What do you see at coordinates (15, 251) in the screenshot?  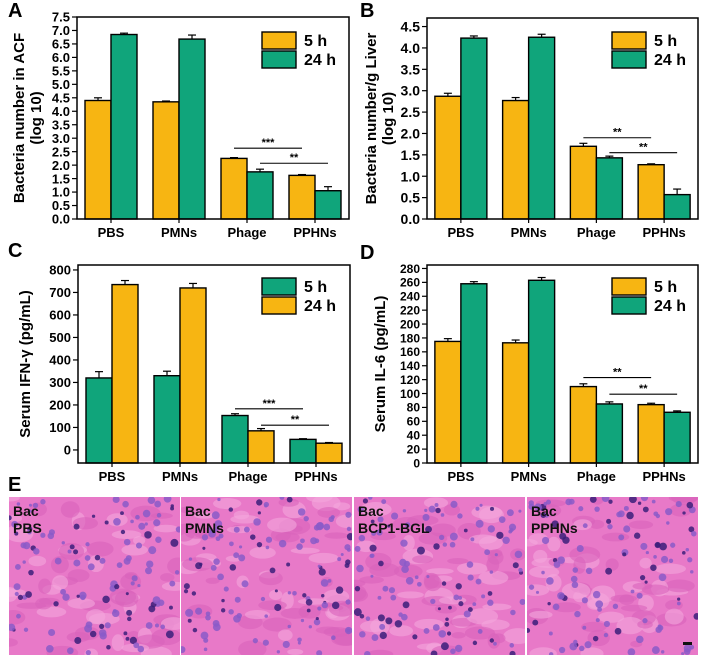 I see `panel-letter-c: C` at bounding box center [15, 251].